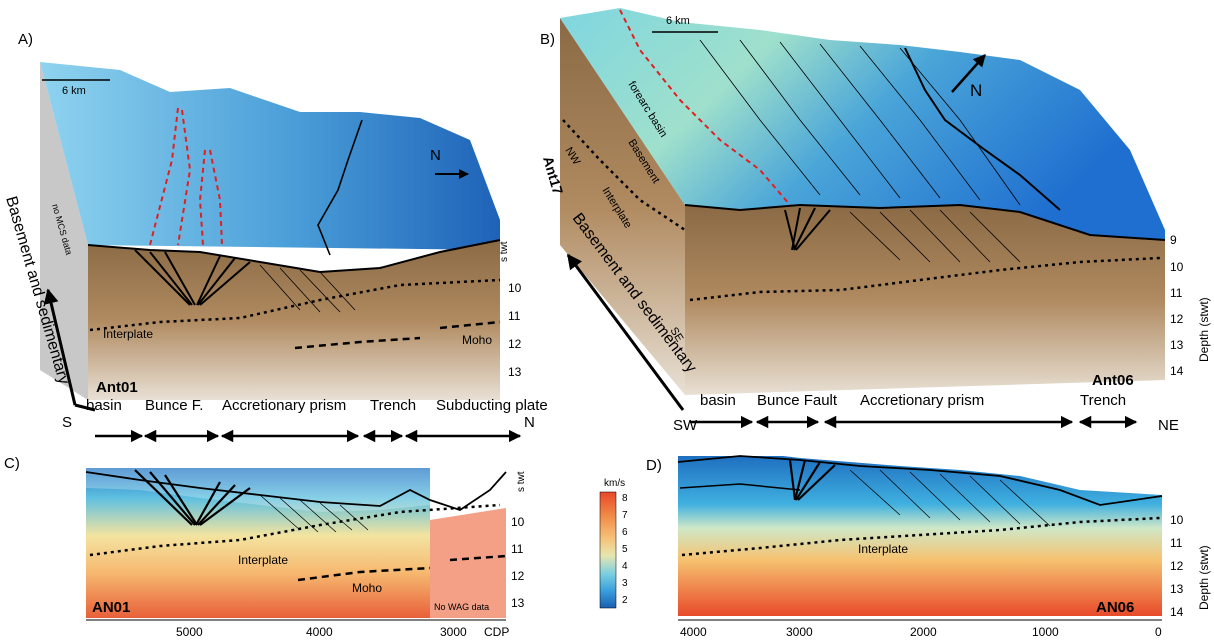 This screenshot has height=642, width=1214. Describe the element at coordinates (925, 279) in the screenshot. I see `panel-b-interplate-line` at that location.